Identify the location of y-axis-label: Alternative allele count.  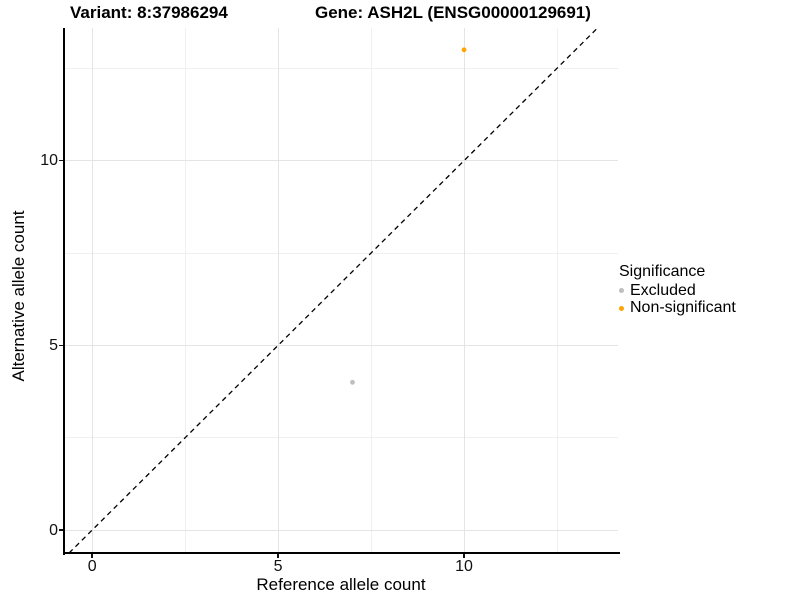
(18, 296).